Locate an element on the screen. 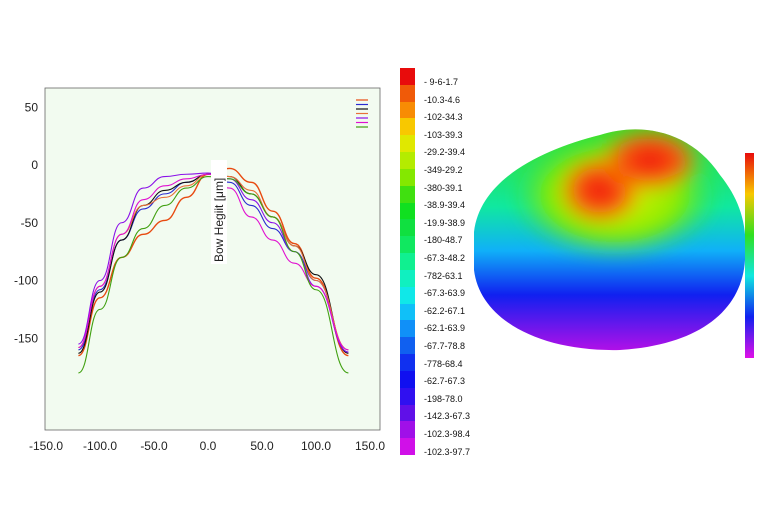  colorbar-label: -142.3-67.3 is located at coordinates (447, 416).